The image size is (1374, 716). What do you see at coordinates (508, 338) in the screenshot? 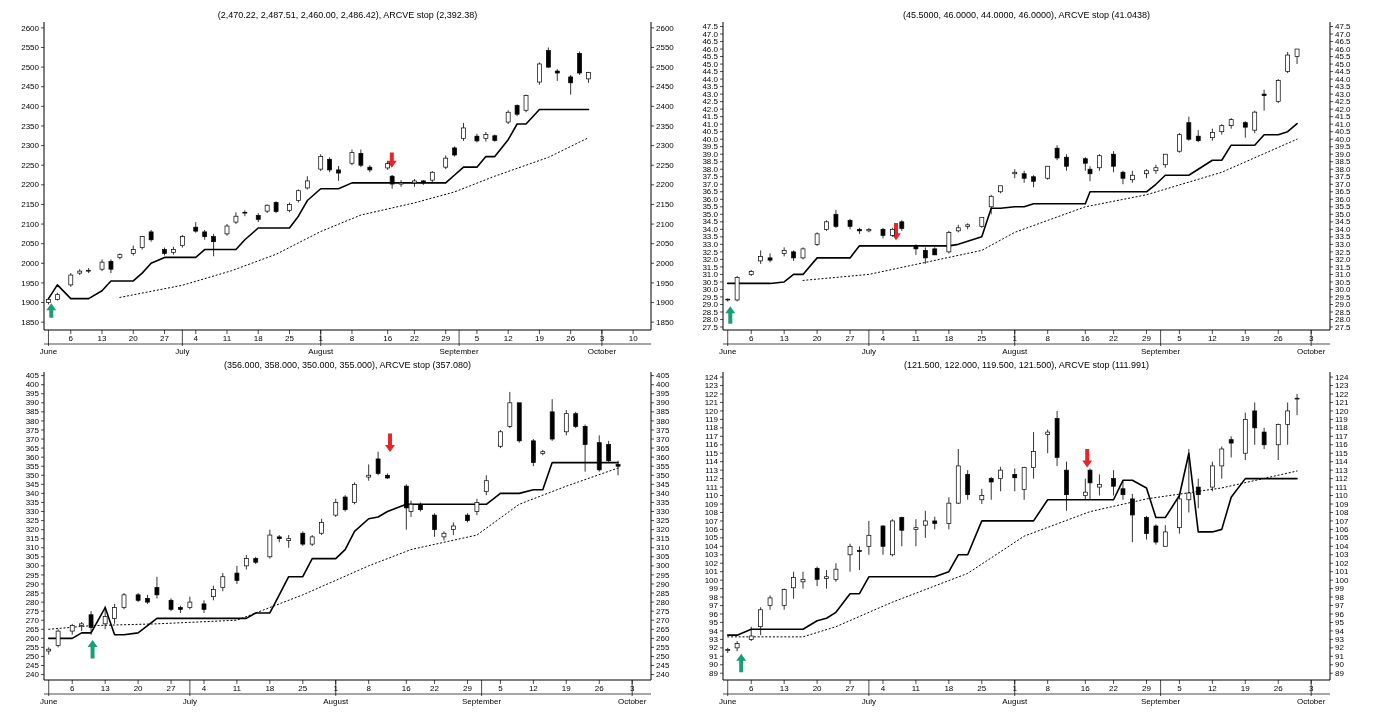
I see `x-tick-label: 12` at bounding box center [508, 338].